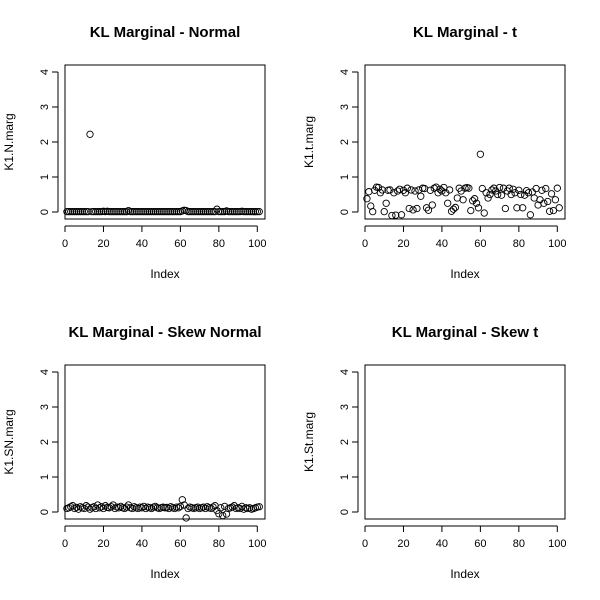 The image size is (600, 600). Describe the element at coordinates (103, 244) in the screenshot. I see `x-tick-label: 20` at that location.